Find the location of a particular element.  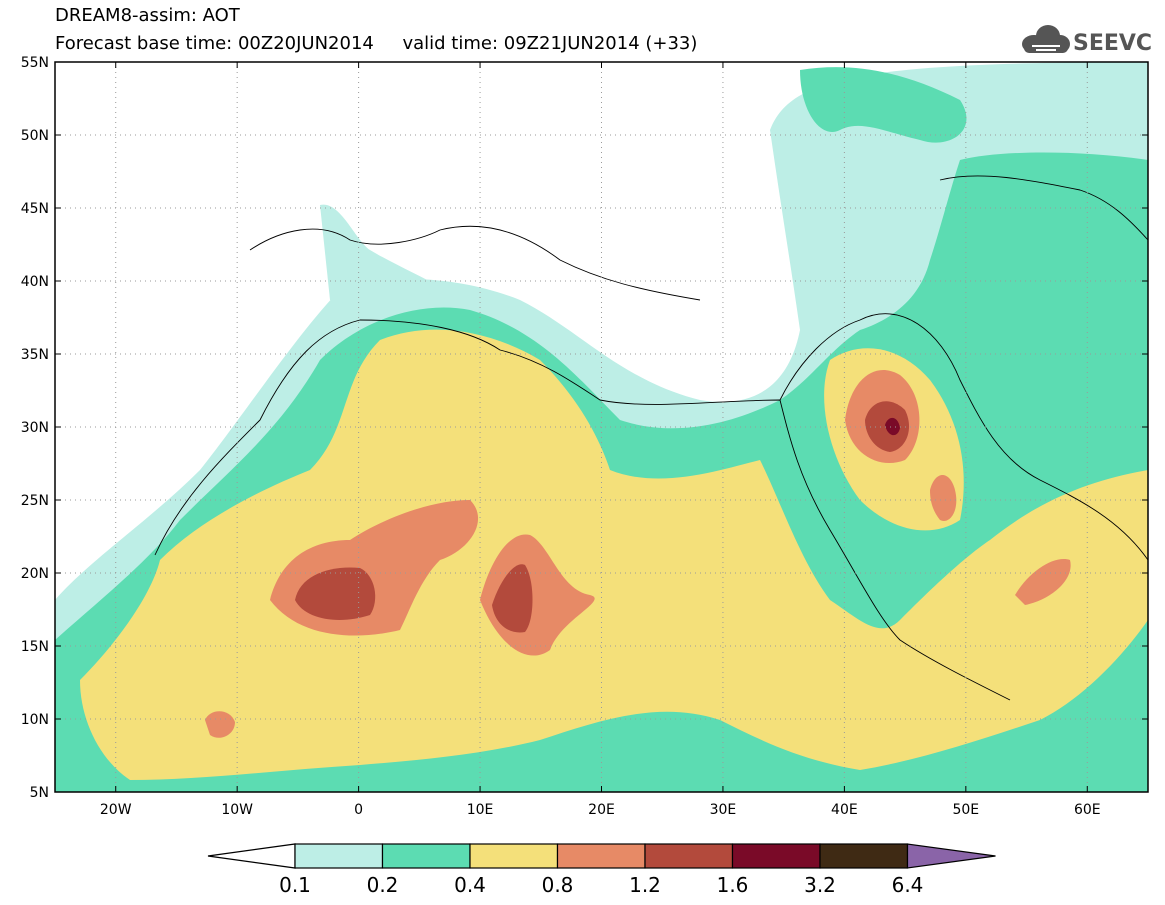

logo-text: SEEVCCC is located at coordinates (1113, 43).